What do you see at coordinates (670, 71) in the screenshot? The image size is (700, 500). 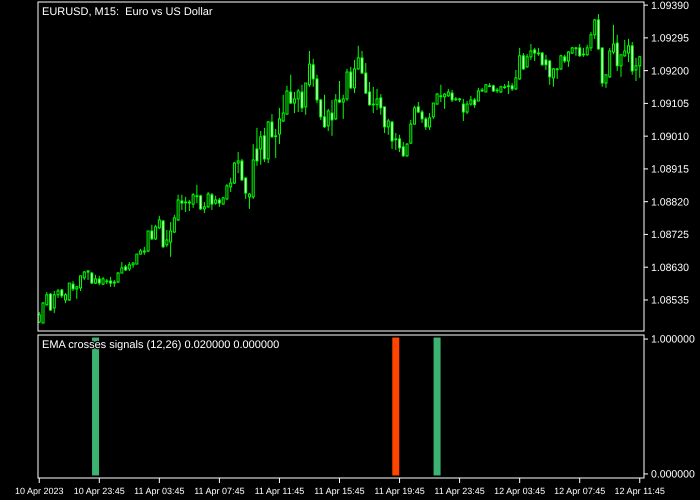 I see `y-tick-label: 1.09200` at bounding box center [670, 71].